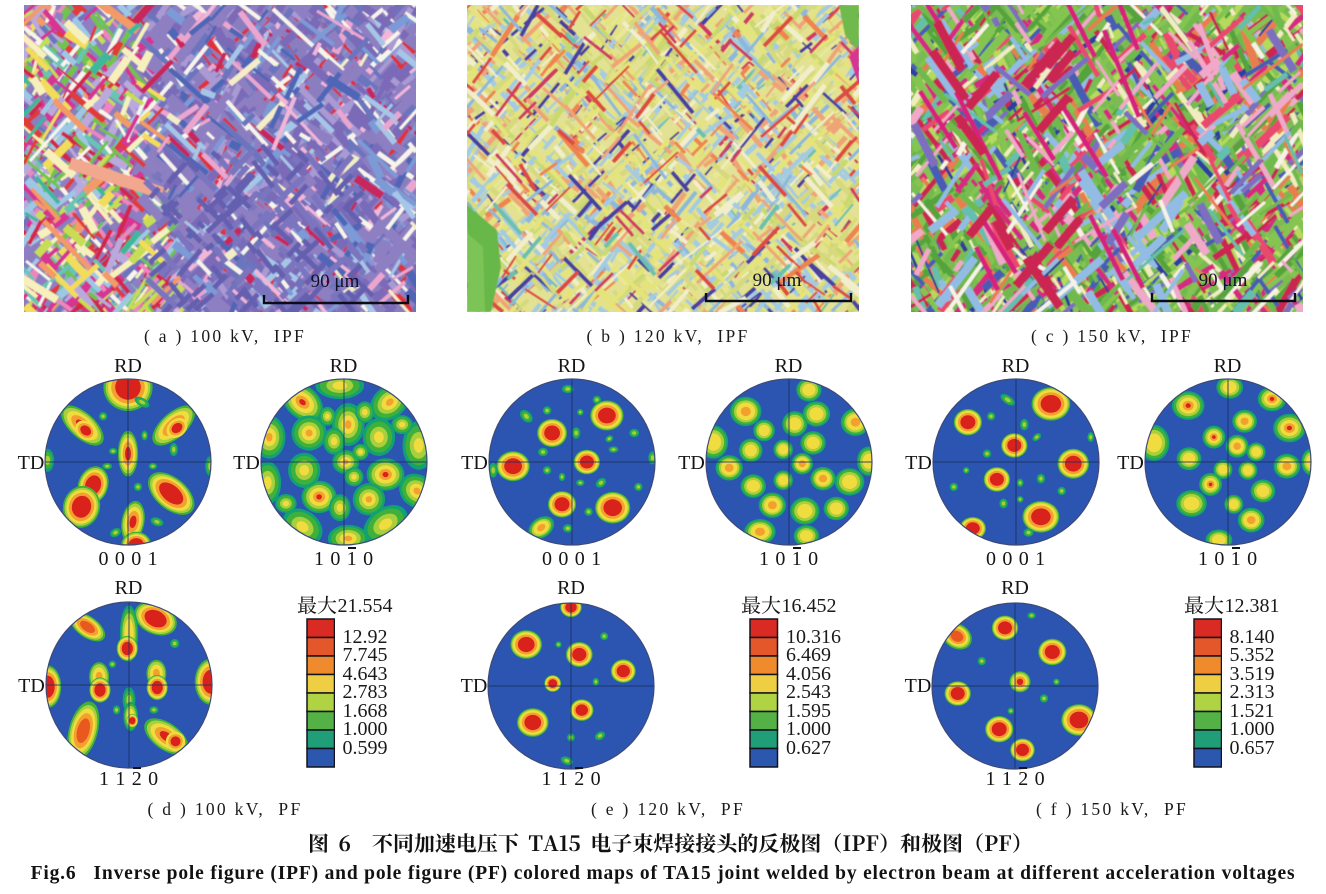 The image size is (1326, 894). What do you see at coordinates (365, 606) in the screenshot?
I see `svg-text: 21.554` at bounding box center [365, 606].